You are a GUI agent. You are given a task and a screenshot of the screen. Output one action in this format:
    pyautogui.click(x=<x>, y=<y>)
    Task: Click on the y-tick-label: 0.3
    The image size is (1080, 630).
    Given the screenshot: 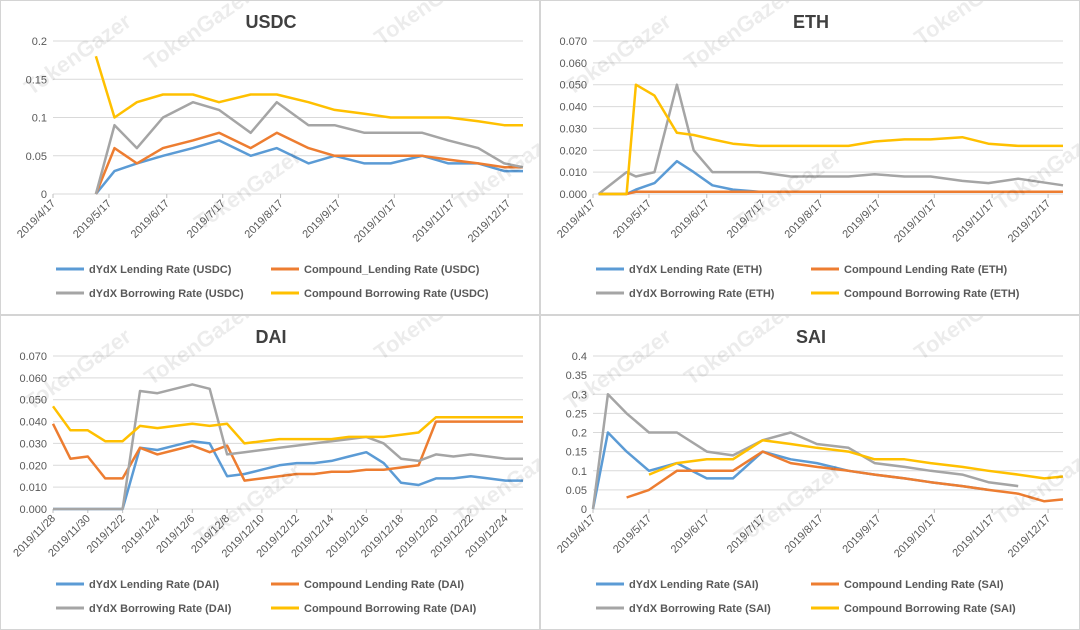 What is the action you would take?
    pyautogui.click(x=579, y=395)
    